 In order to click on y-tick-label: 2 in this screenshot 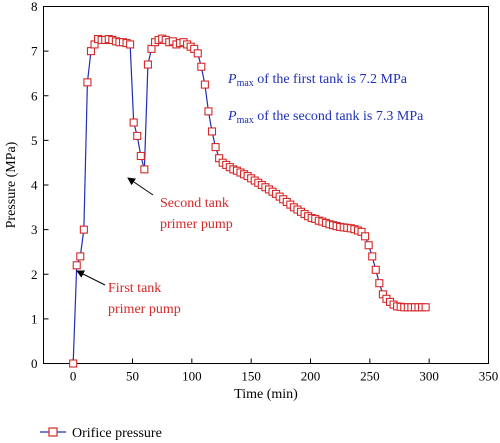, I will do `click(34, 274)`.